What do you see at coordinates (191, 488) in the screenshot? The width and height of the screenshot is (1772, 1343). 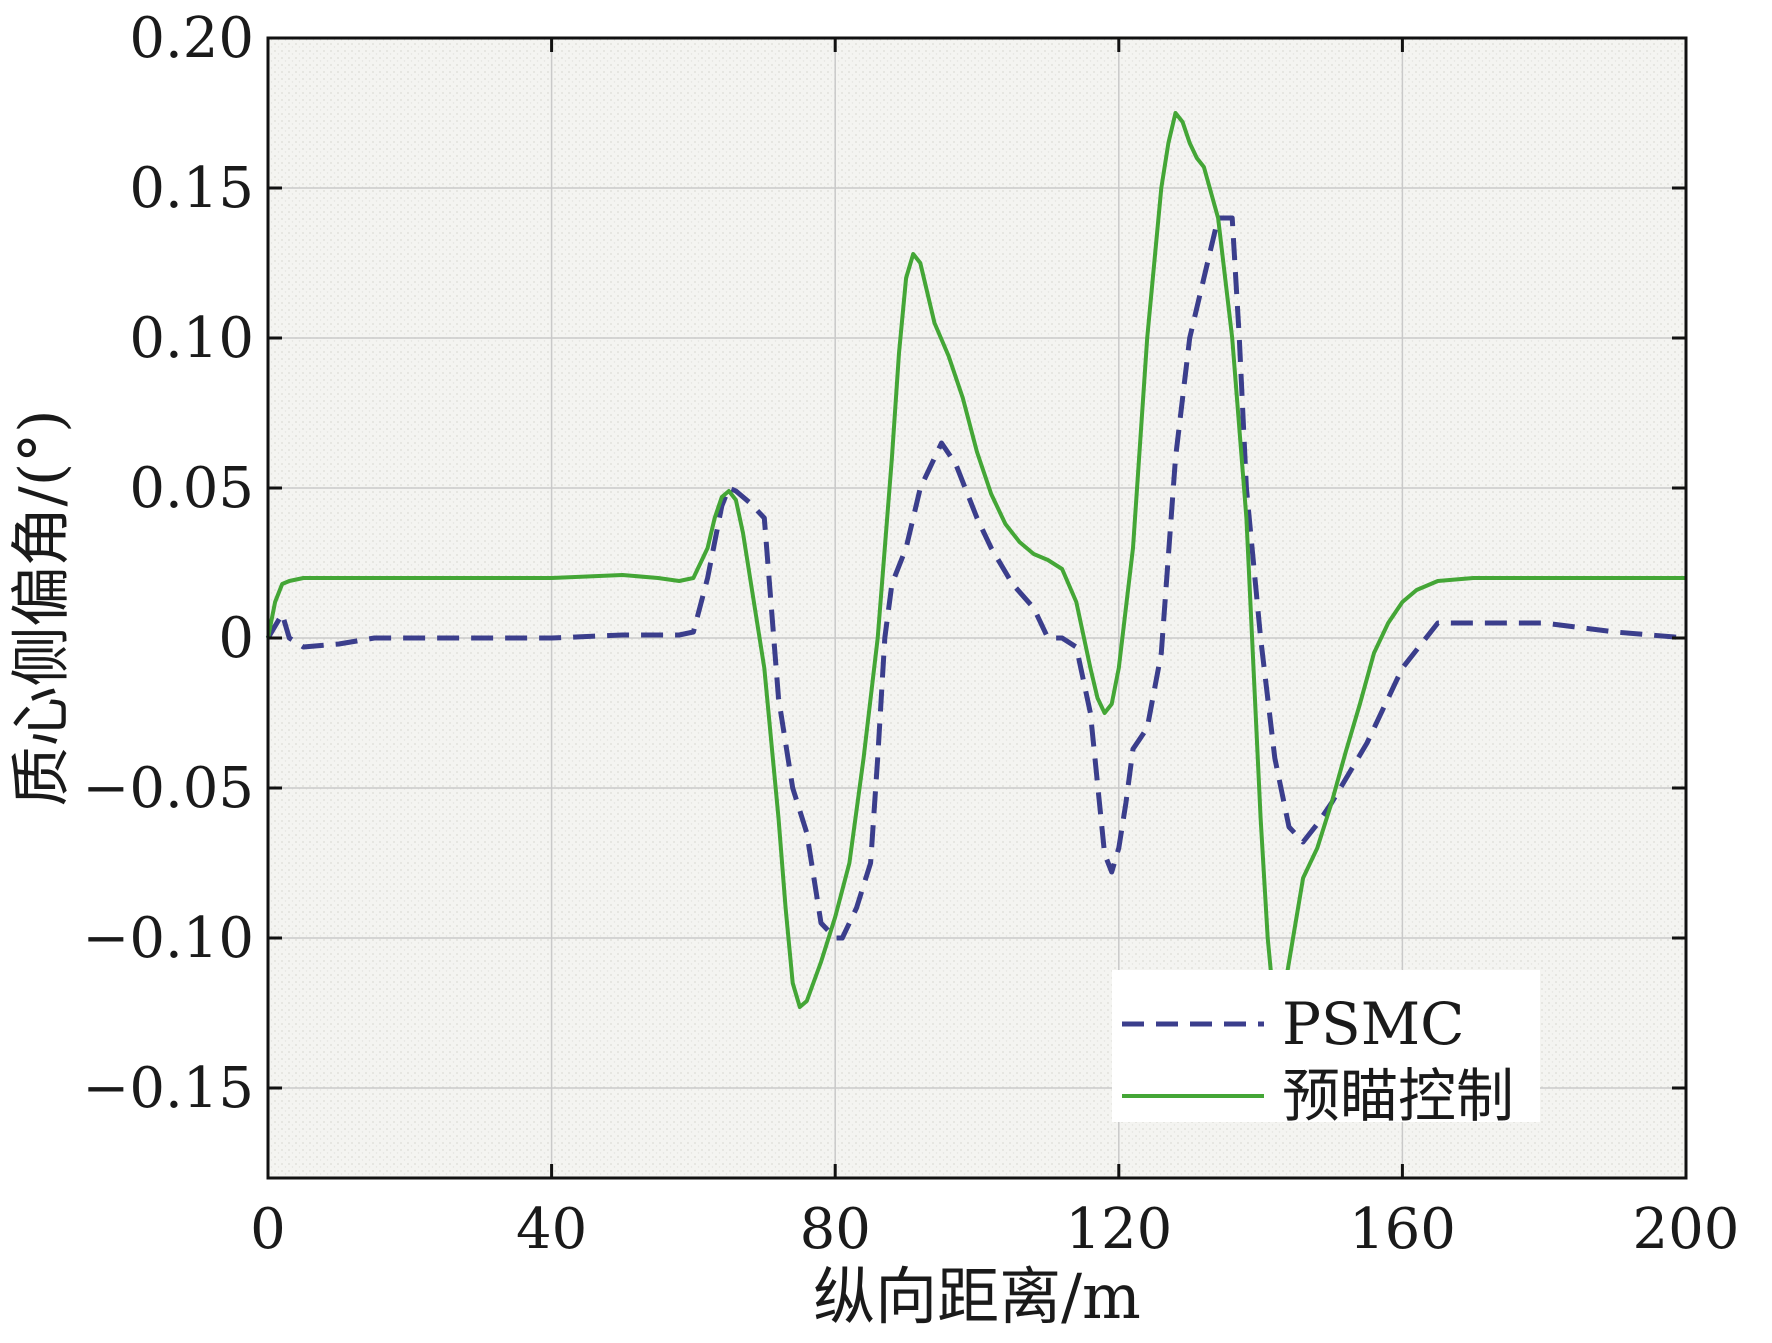 I see `y-tick-label: 0.05` at bounding box center [191, 488].